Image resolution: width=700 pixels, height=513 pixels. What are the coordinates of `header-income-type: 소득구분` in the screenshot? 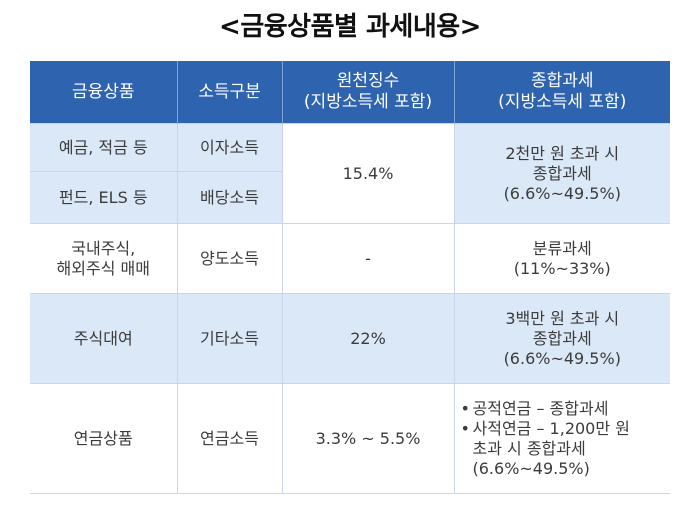 It's located at (229, 92).